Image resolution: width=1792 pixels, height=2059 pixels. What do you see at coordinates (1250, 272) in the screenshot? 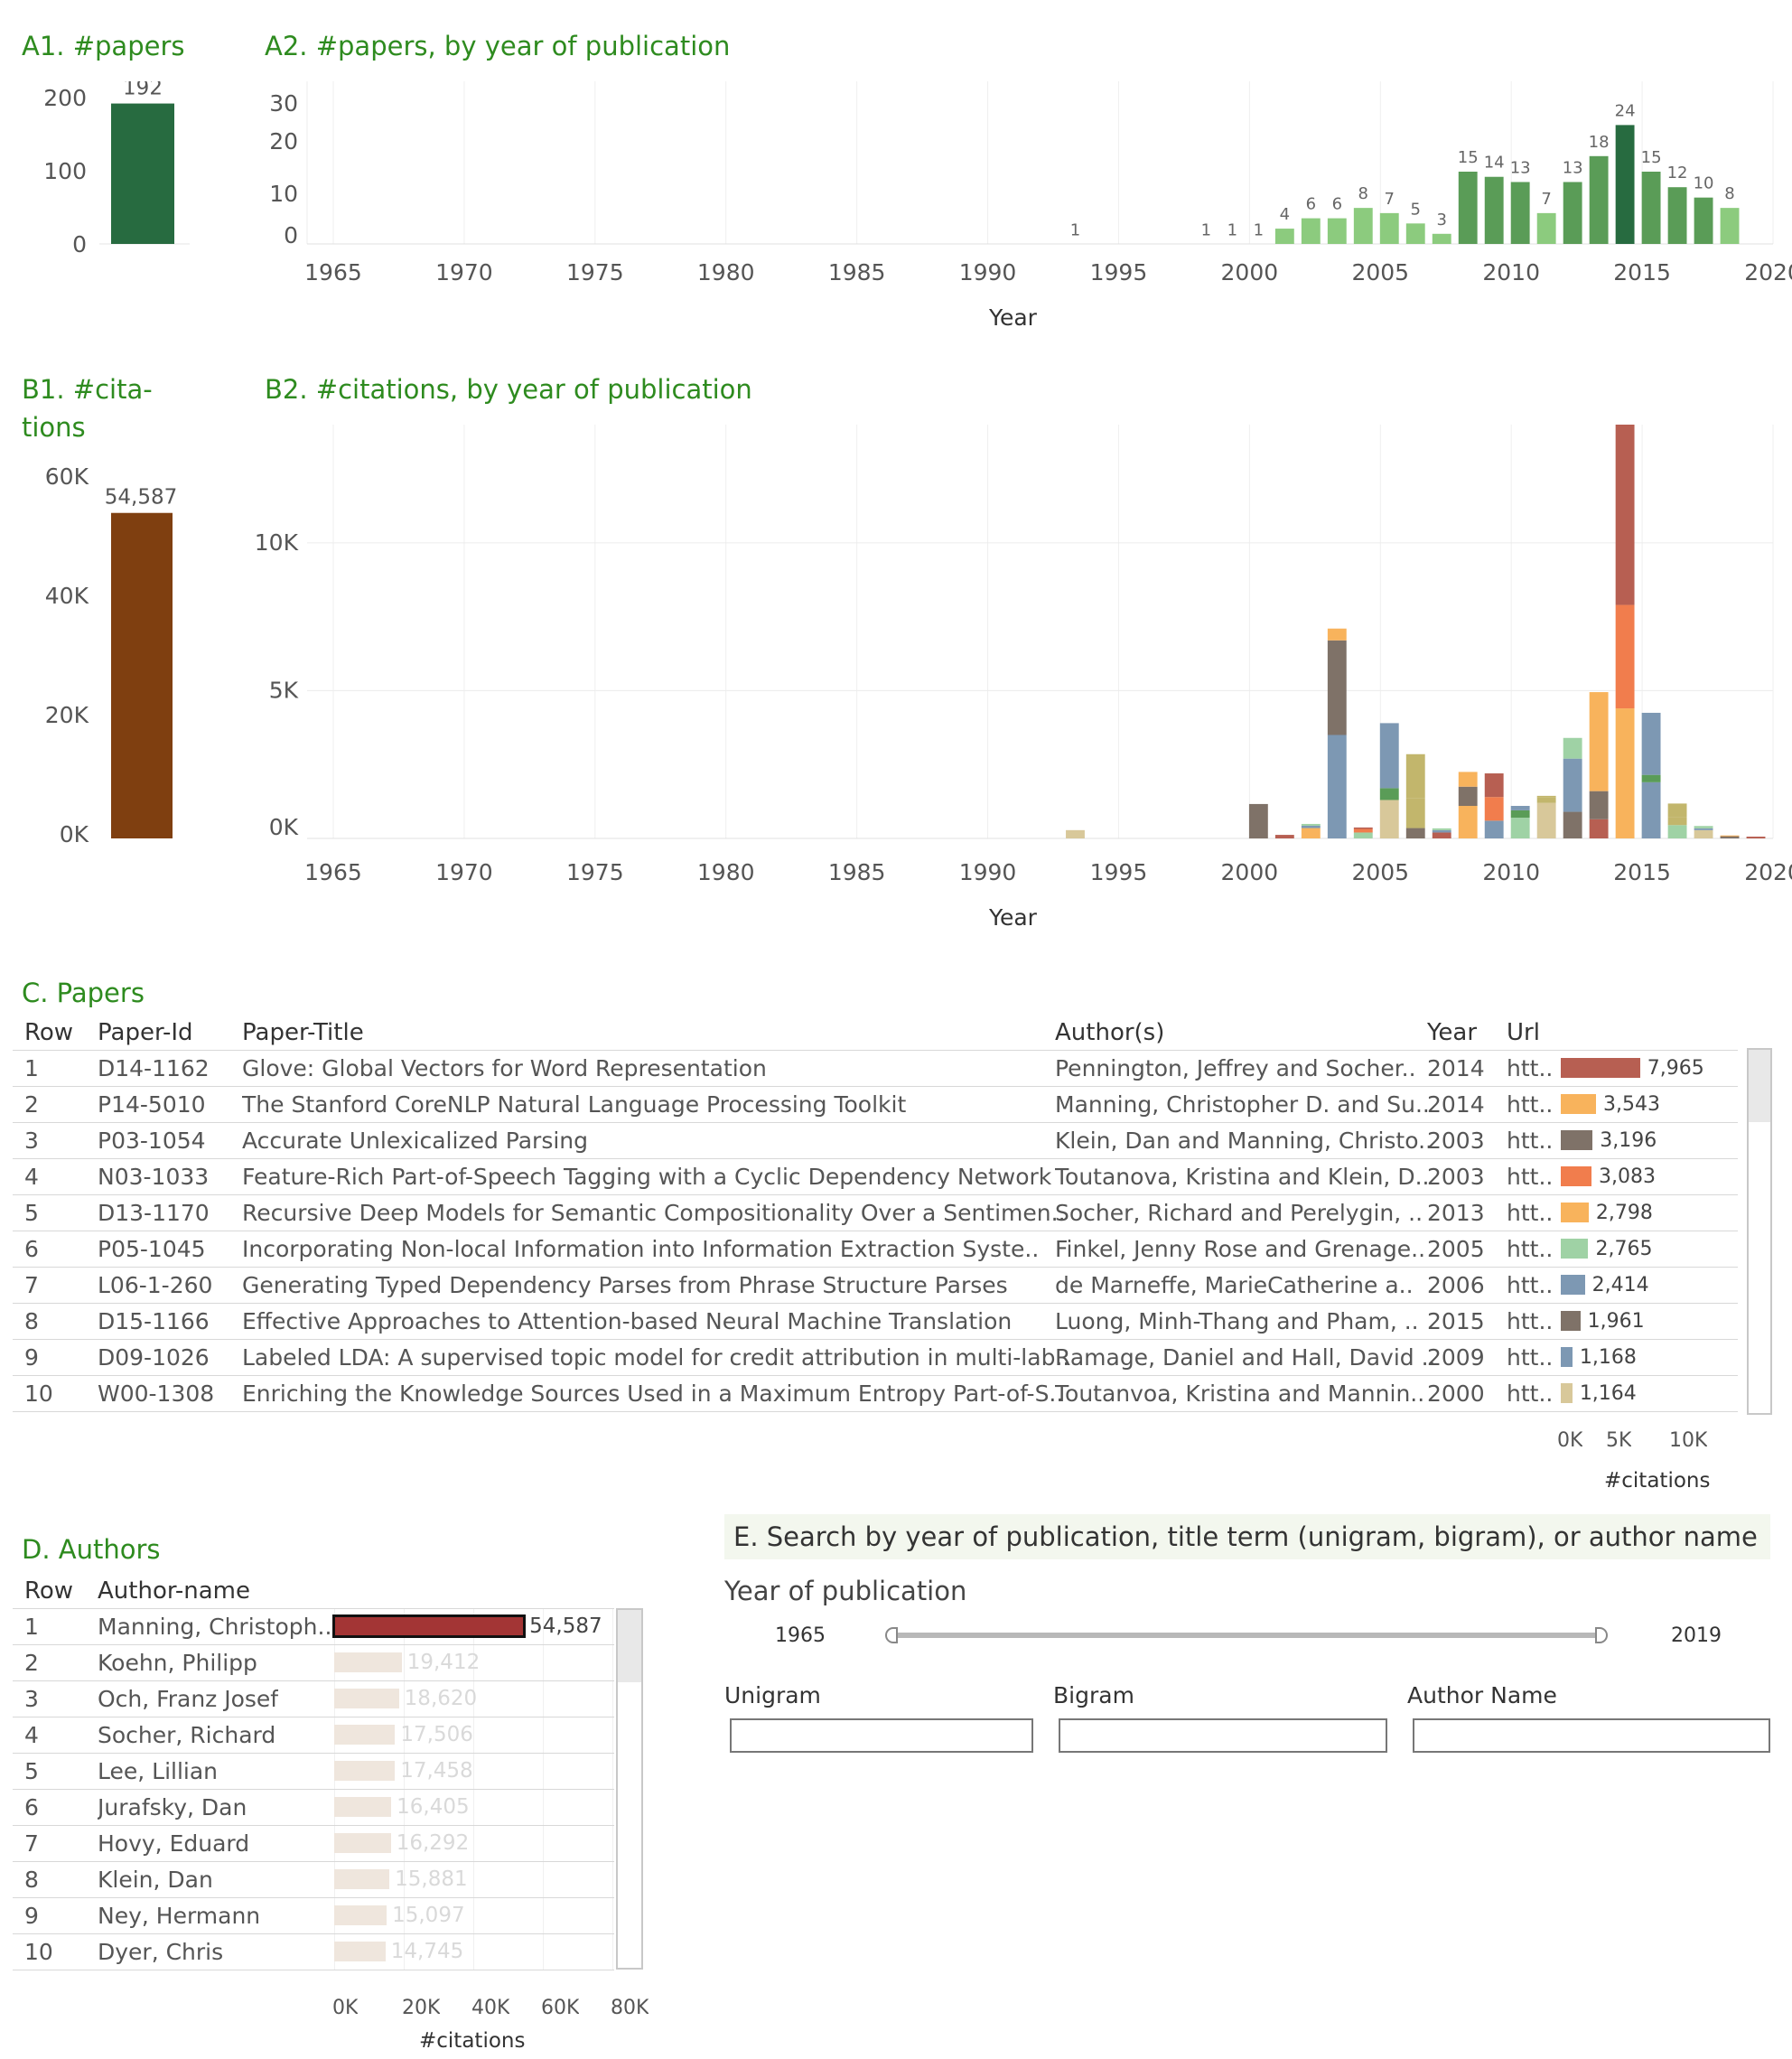
I see `xtick-label: 2000` at bounding box center [1250, 272].